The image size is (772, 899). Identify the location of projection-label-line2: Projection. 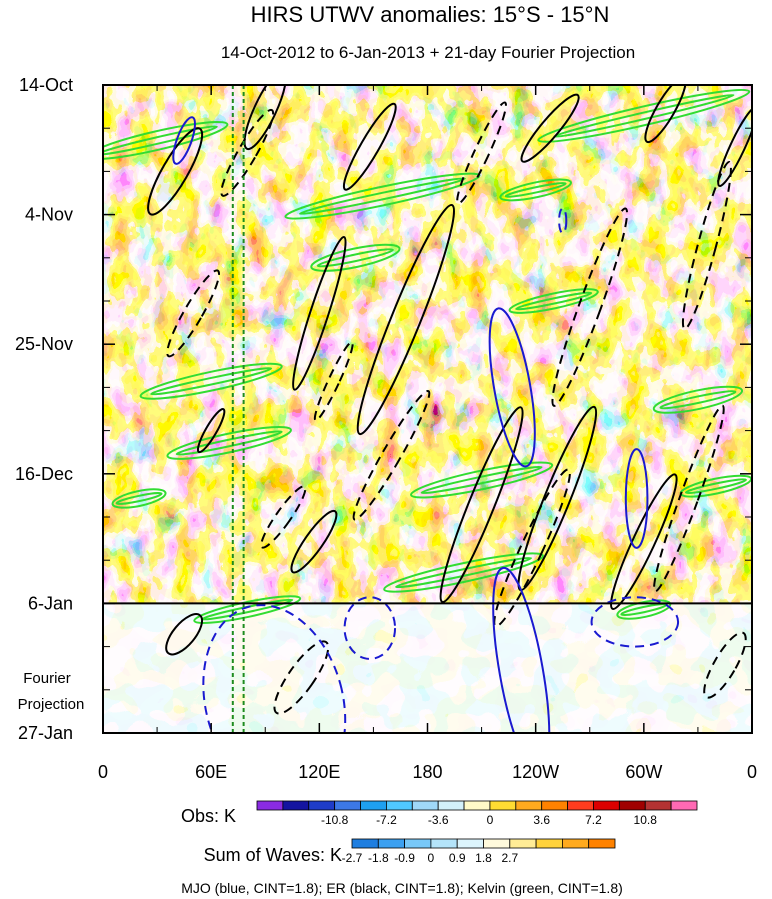
(51, 704).